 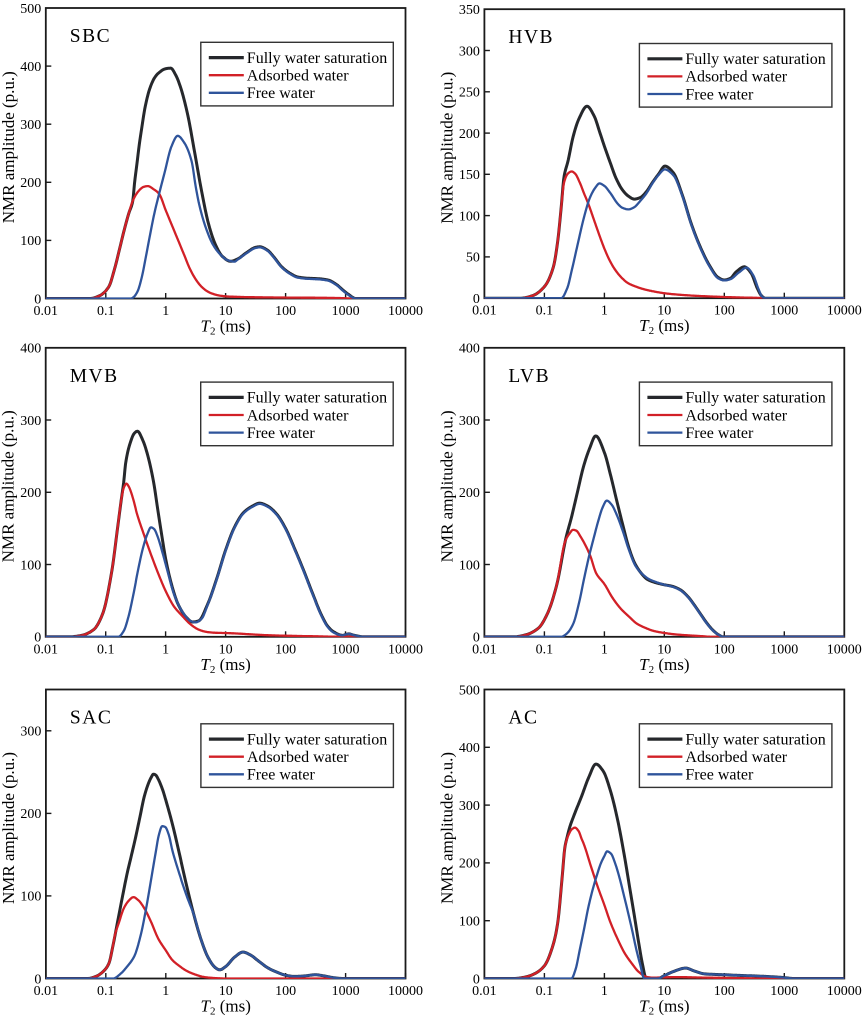 I want to click on svg-text: HVB, so click(x=531, y=37).